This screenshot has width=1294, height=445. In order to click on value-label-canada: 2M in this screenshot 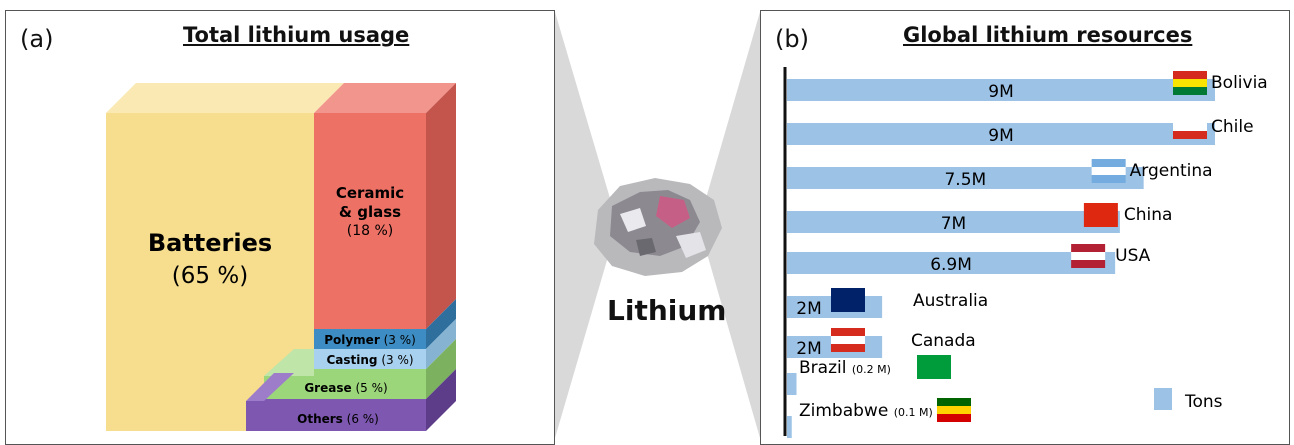, I will do `click(808, 349)`.